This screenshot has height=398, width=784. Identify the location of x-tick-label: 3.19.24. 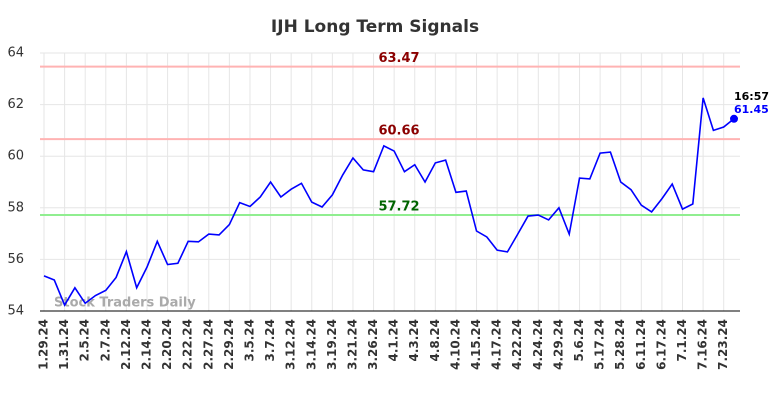
(332, 344).